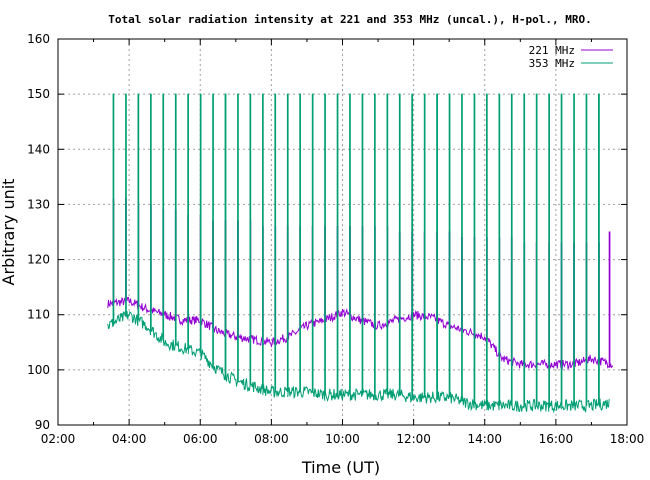 The height and width of the screenshot is (480, 650). Describe the element at coordinates (38, 204) in the screenshot. I see `y-tick-label: 130` at that location.